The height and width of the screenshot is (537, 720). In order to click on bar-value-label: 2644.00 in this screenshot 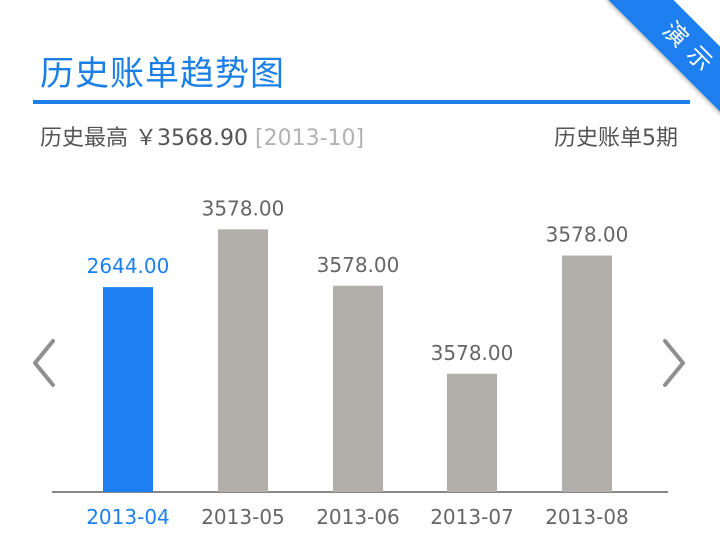, I will do `click(128, 266)`.